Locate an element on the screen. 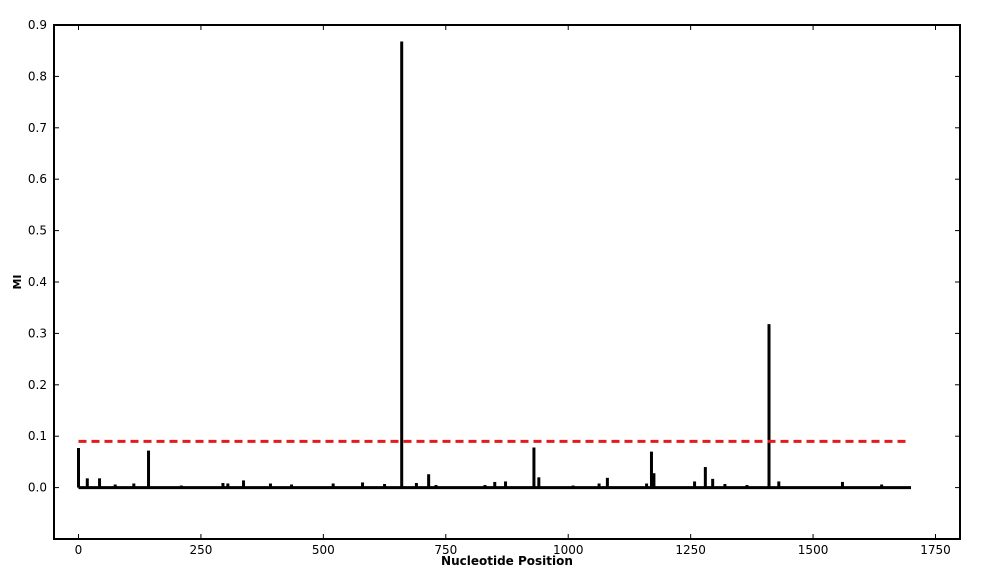 This screenshot has height=575, width=993. y-tick-label: 0.7 is located at coordinates (37, 128).